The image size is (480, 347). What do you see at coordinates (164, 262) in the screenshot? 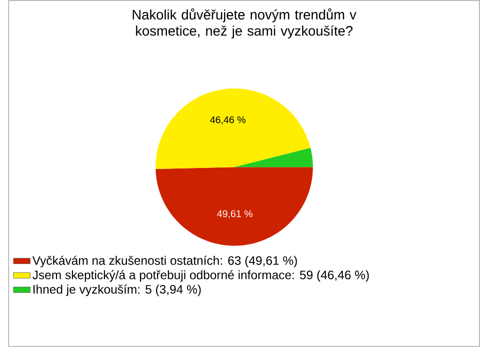
I see `legend-label: Vyčkávám na zkušenosti ostatních: 63 (49,61 %)` at bounding box center [164, 262].